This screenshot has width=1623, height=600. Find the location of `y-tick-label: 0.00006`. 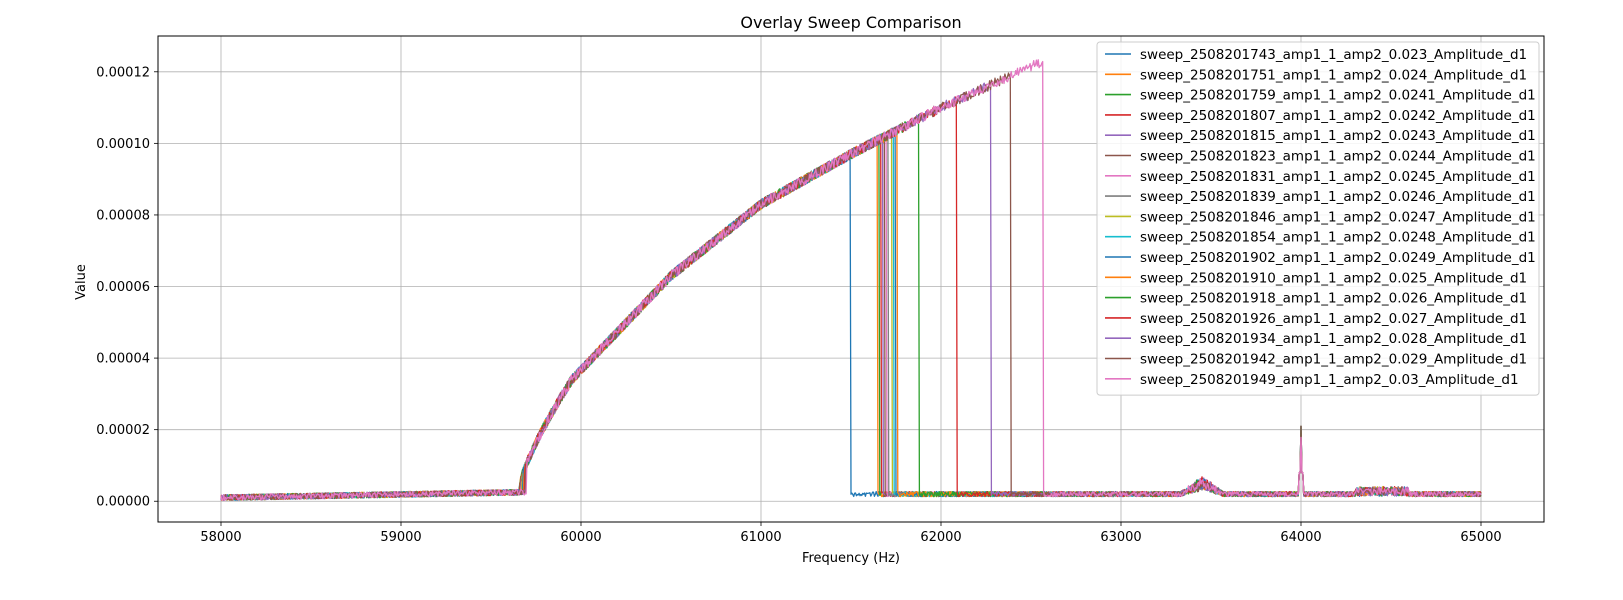

y-tick-label: 0.00006 is located at coordinates (123, 287).